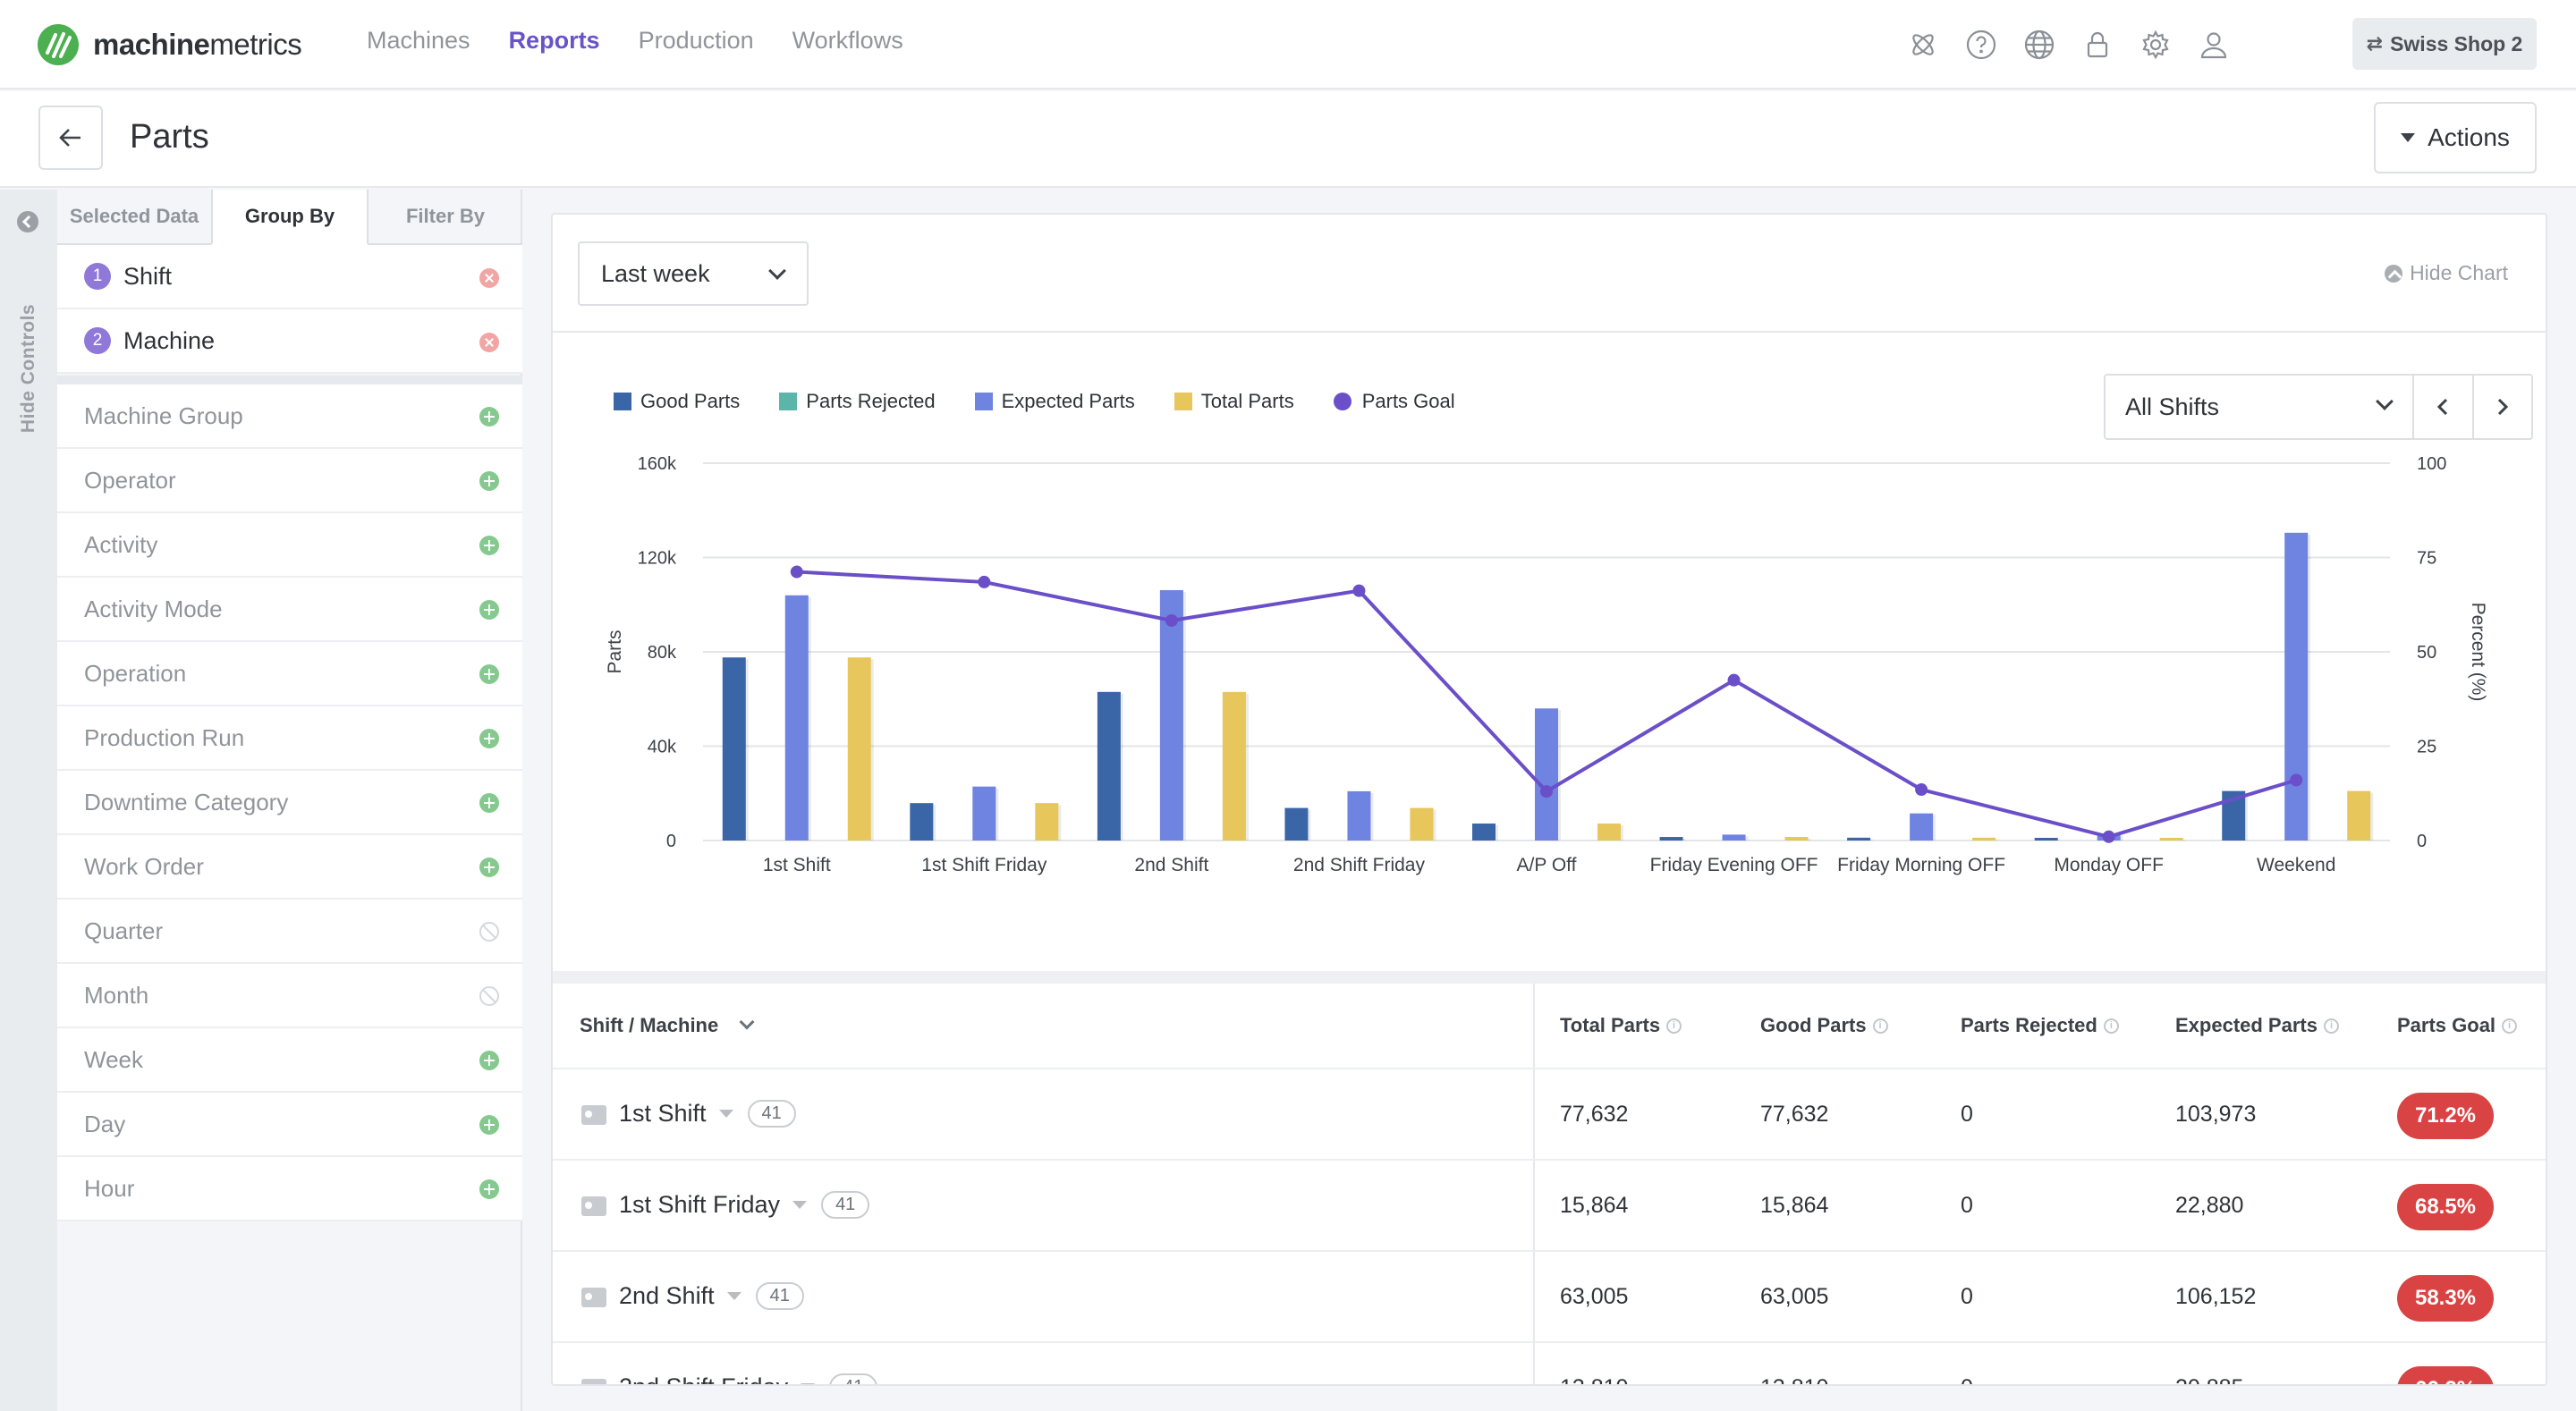 Image resolution: width=2576 pixels, height=1411 pixels. What do you see at coordinates (2443, 407) in the screenshot?
I see `prev-button` at bounding box center [2443, 407].